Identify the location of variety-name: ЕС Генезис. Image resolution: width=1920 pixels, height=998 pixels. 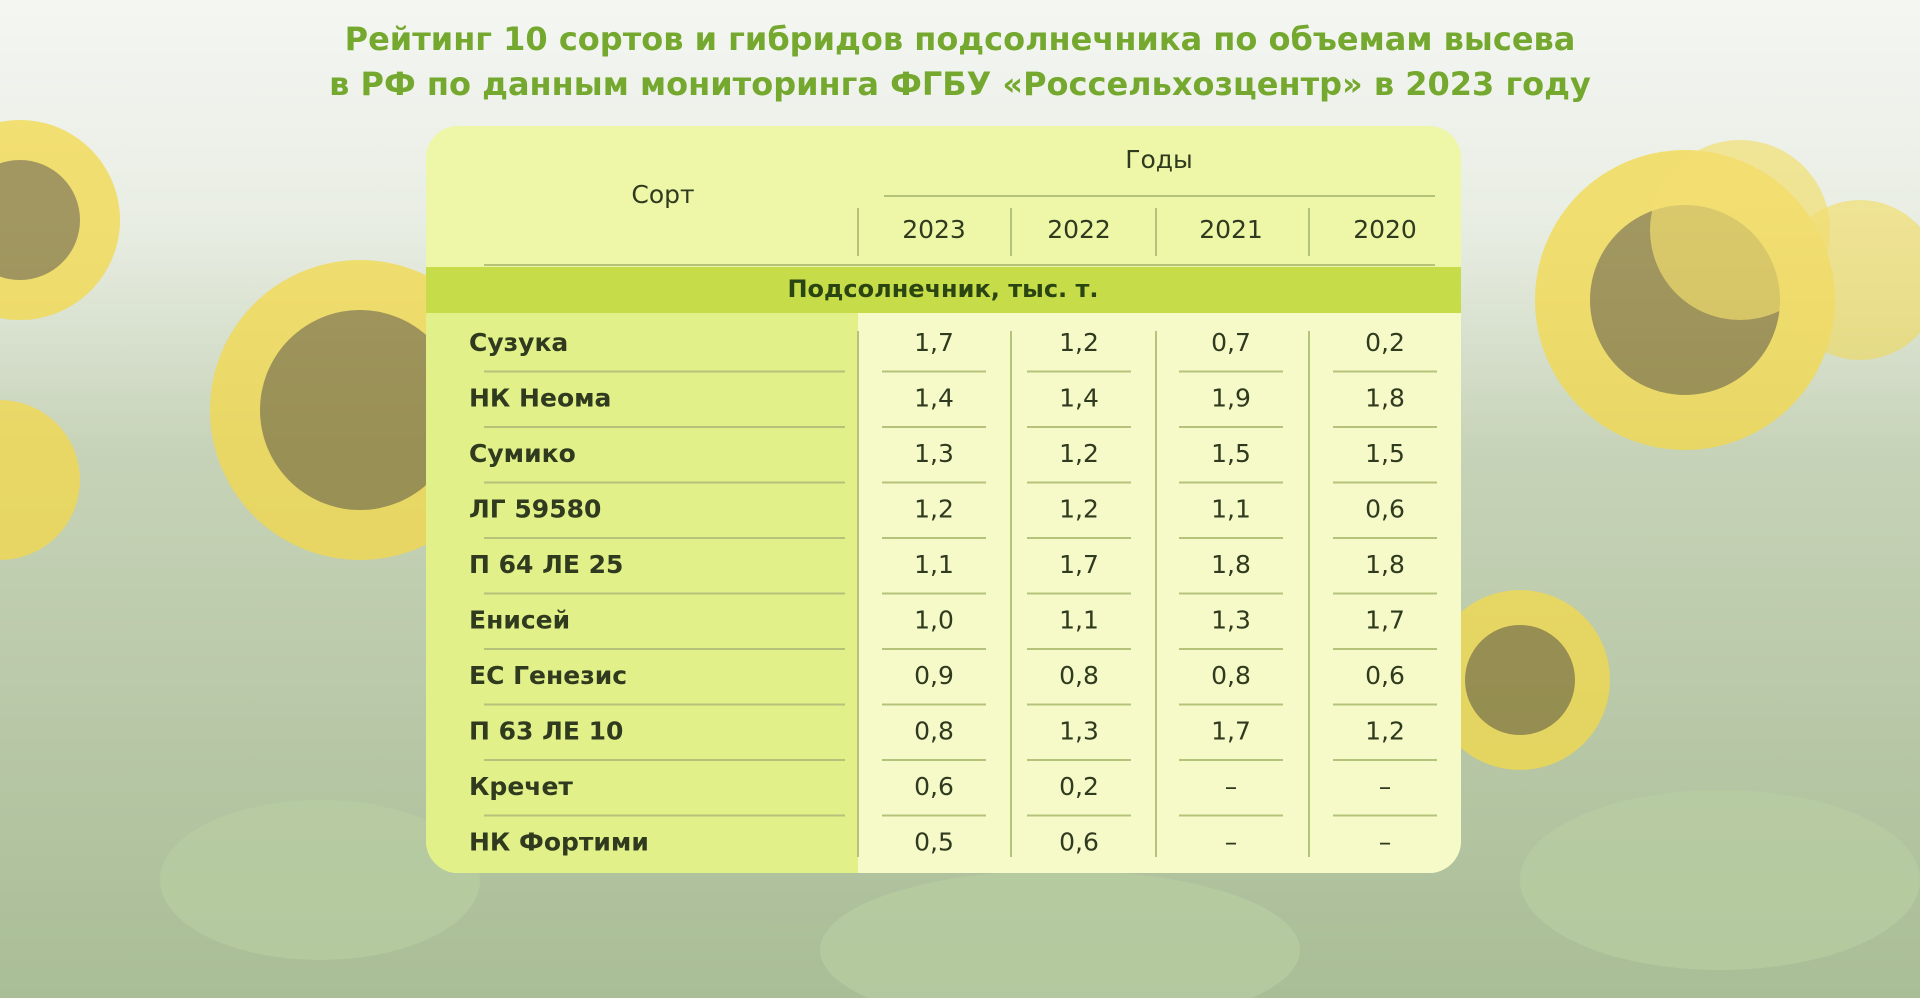
(548, 675).